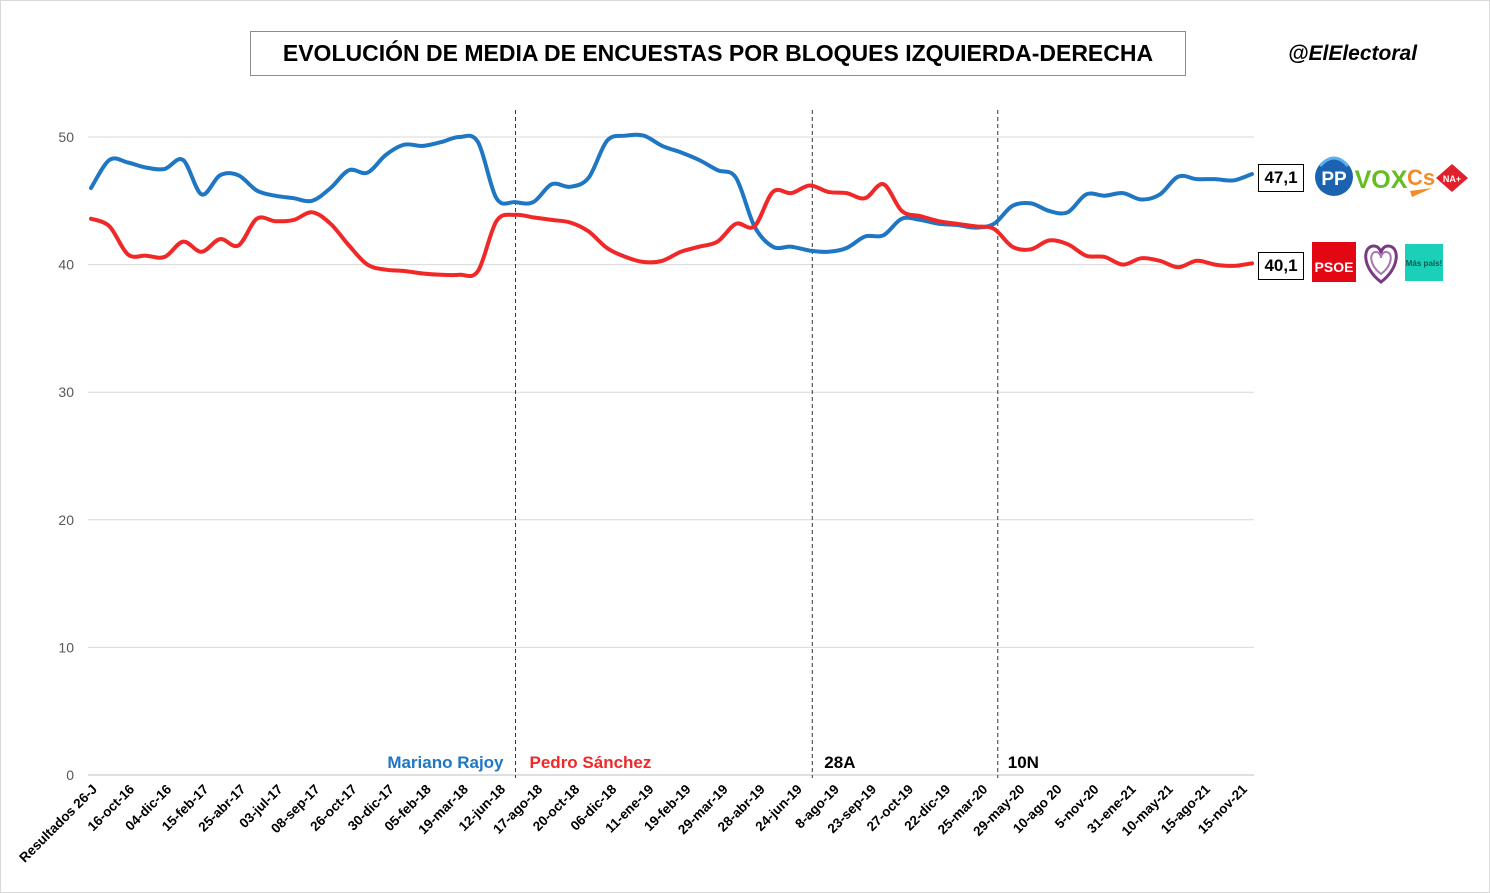  I want to click on vox-logo-text: VOX, so click(1381, 180).